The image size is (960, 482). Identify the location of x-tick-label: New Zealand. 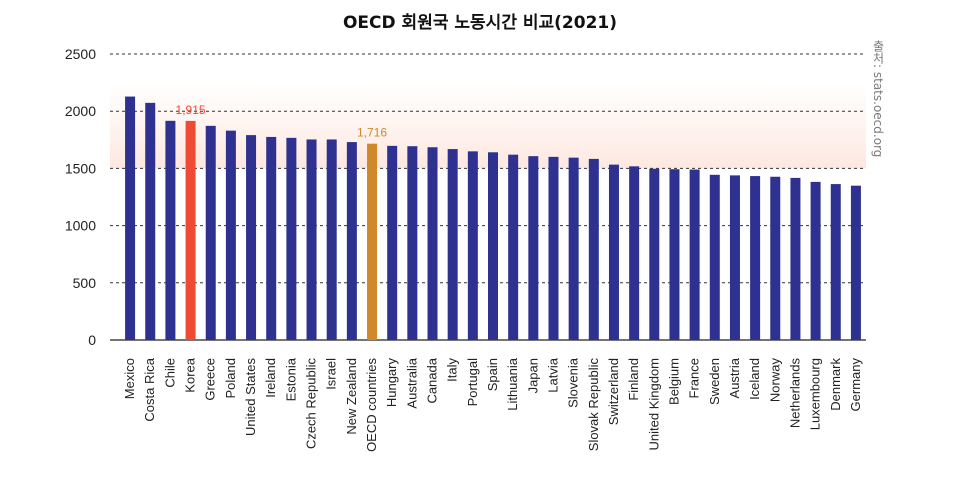
(351, 396).